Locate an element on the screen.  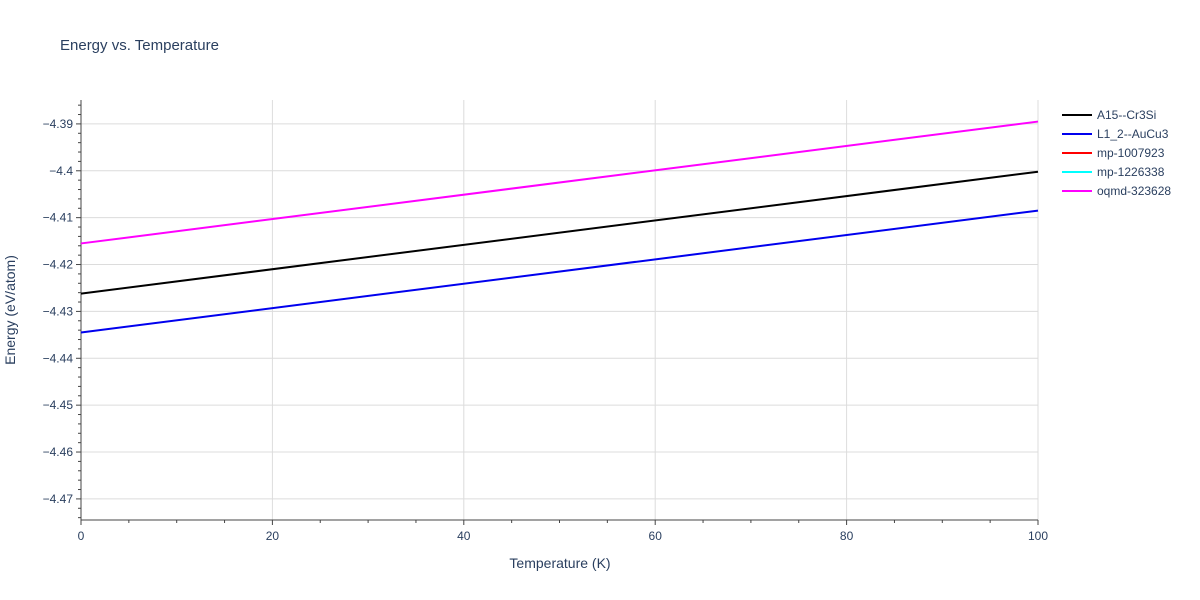
legend-item-mp-1226338: mp-1226338 is located at coordinates (1113, 172).